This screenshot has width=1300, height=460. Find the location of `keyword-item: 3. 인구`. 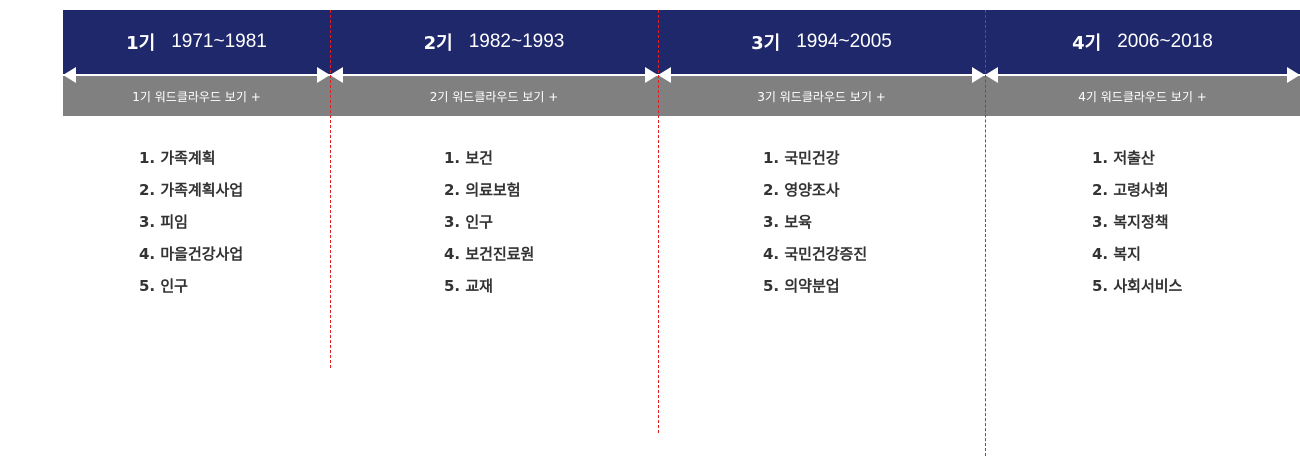

keyword-item: 3. 인구 is located at coordinates (468, 222).